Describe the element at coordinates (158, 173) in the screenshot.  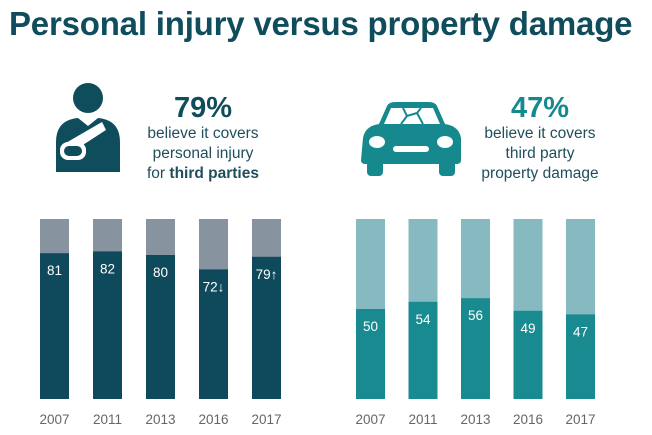
I see `personal-injury-line-3-prefix: for` at that location.